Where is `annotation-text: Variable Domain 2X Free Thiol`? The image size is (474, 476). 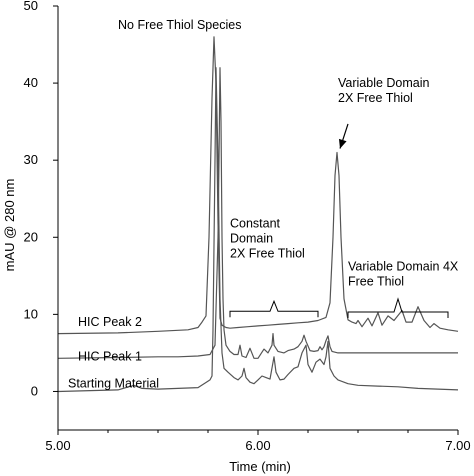
annotation-text: Variable Domain 2X Free Thiol is located at coordinates (384, 90).